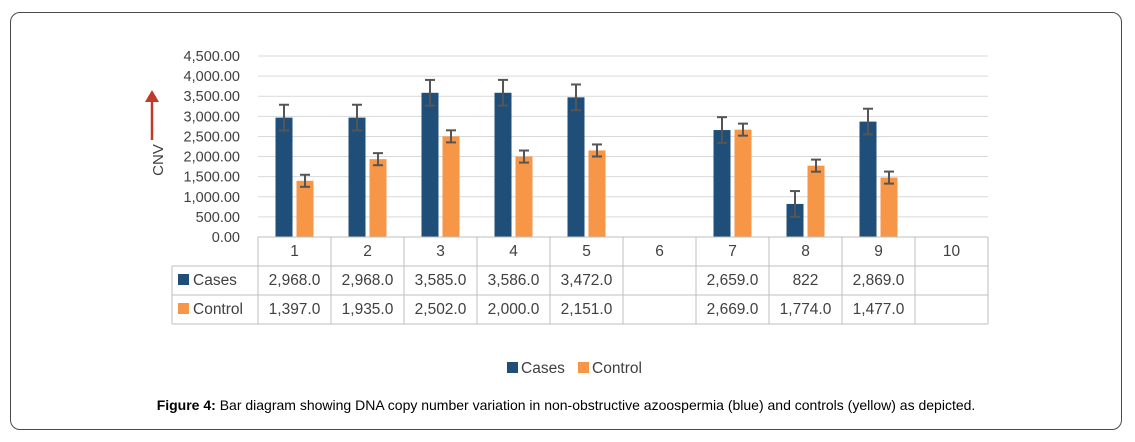 This screenshot has height=442, width=1135. What do you see at coordinates (212, 137) in the screenshot?
I see `y-tick-label: 2,500.00` at bounding box center [212, 137].